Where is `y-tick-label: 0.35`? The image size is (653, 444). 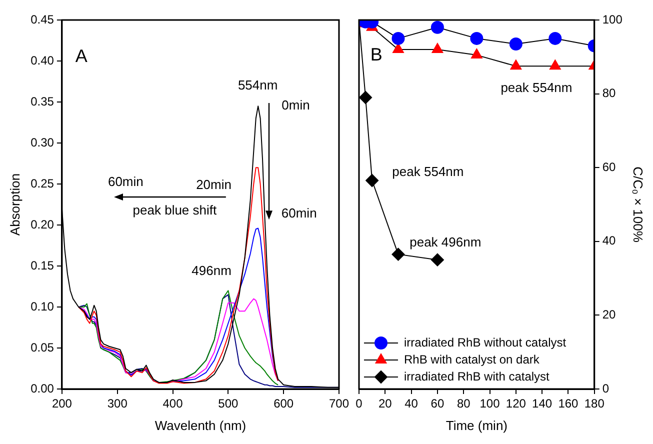 y-tick-label: 0.35 is located at coordinates (42, 101).